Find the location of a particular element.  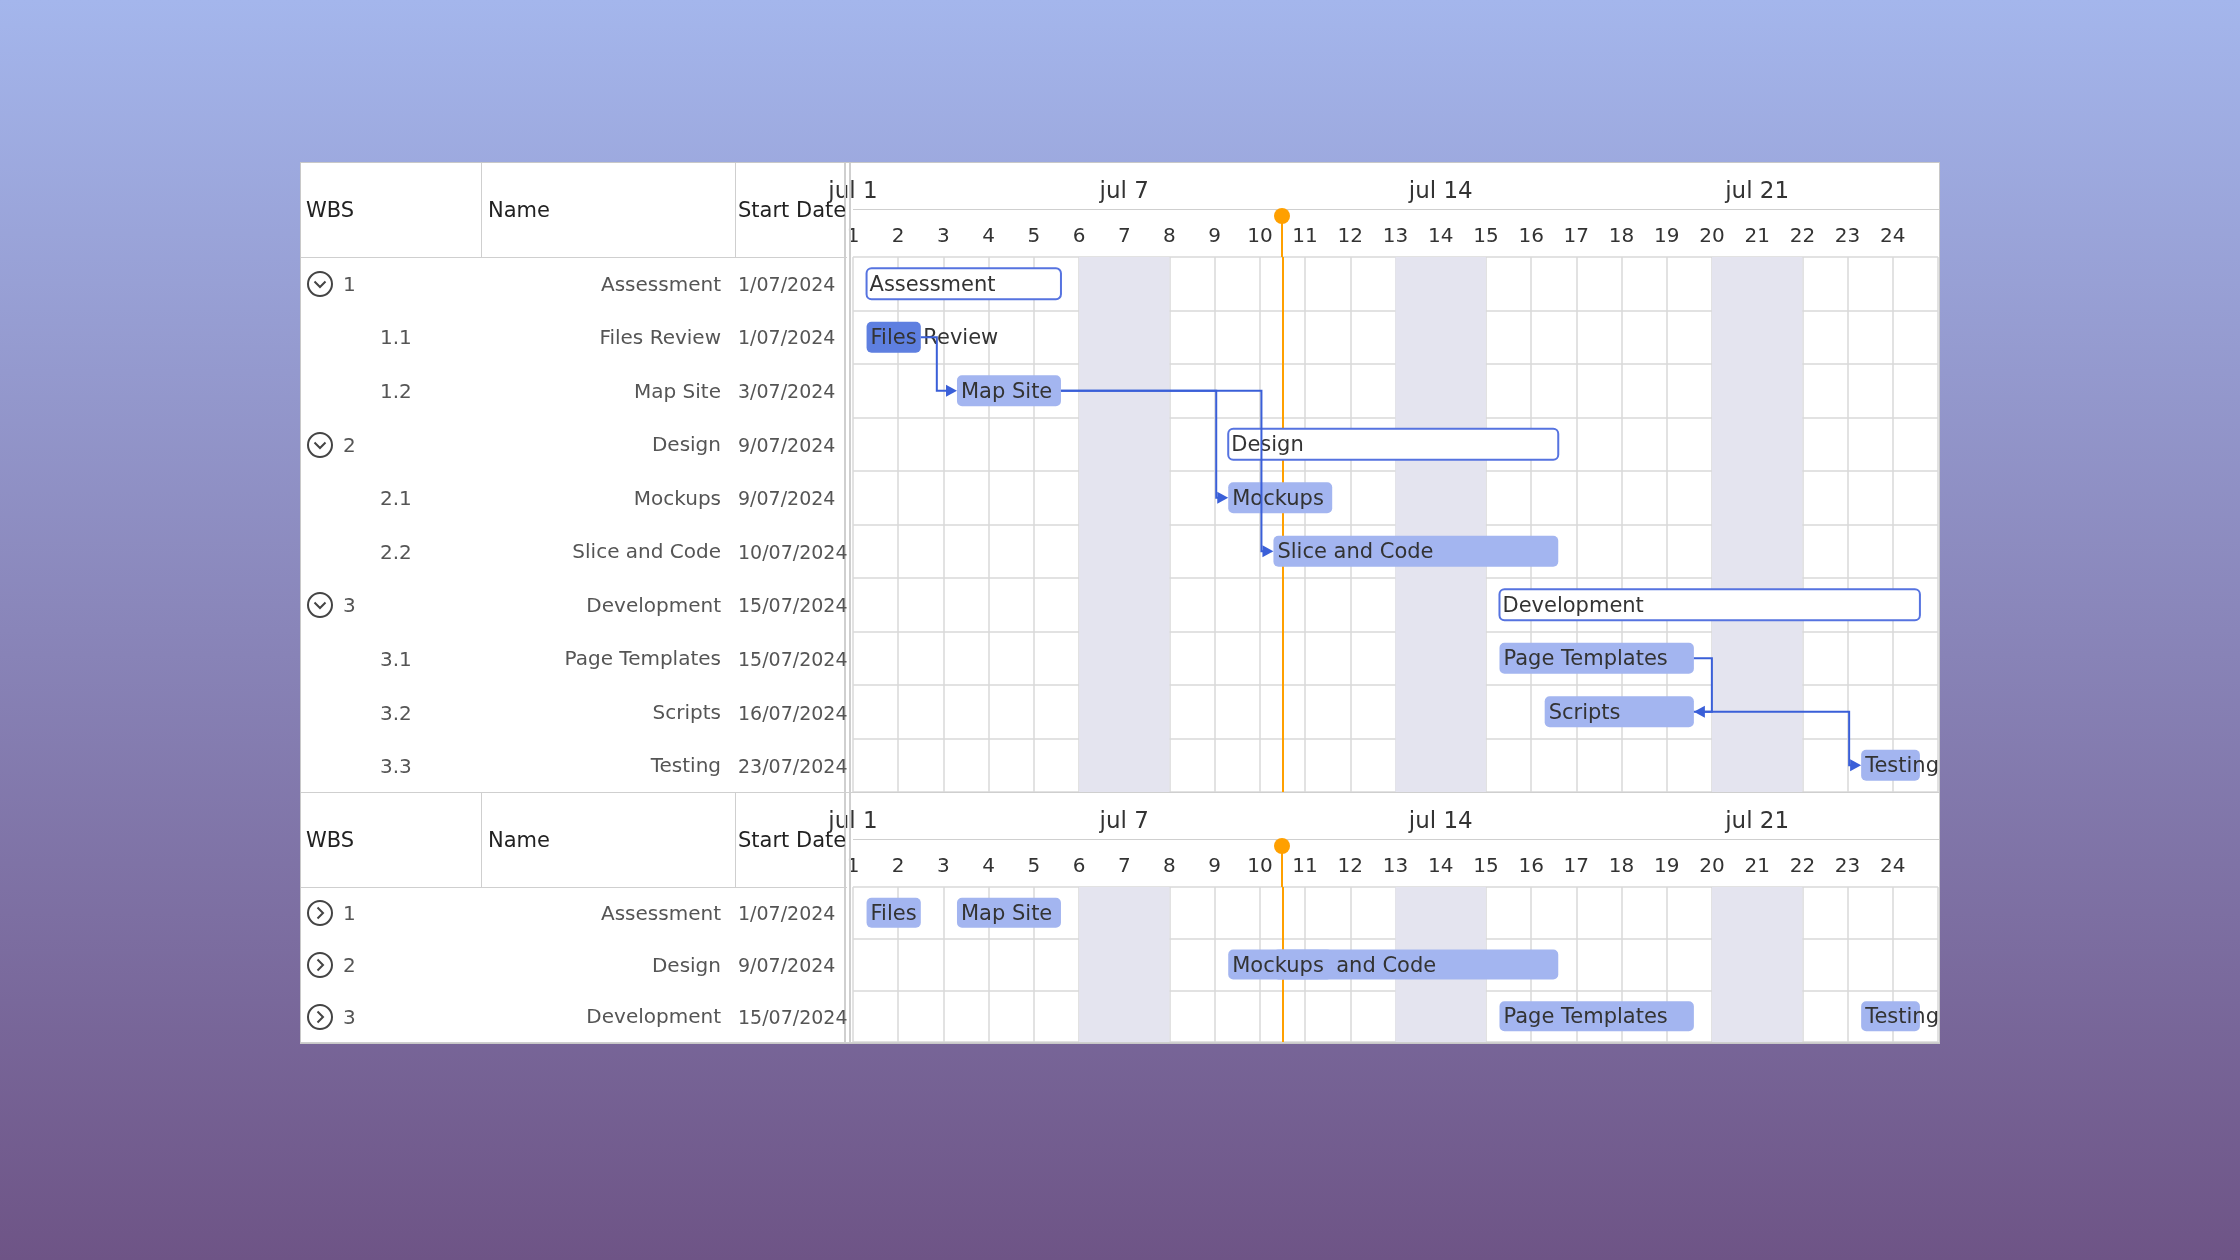

text: 3.3 is located at coordinates (396, 766).